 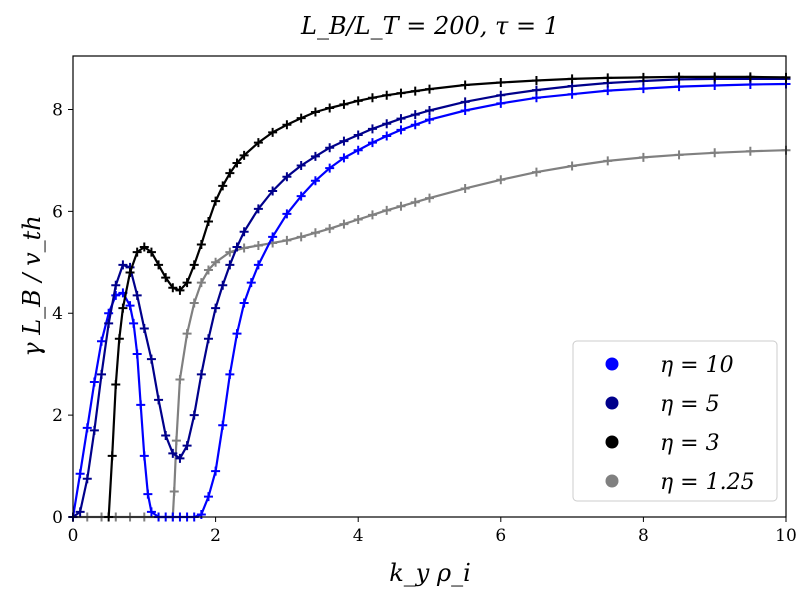 I want to click on y-axis-title: γ L_B / v_th, so click(x=32, y=286).